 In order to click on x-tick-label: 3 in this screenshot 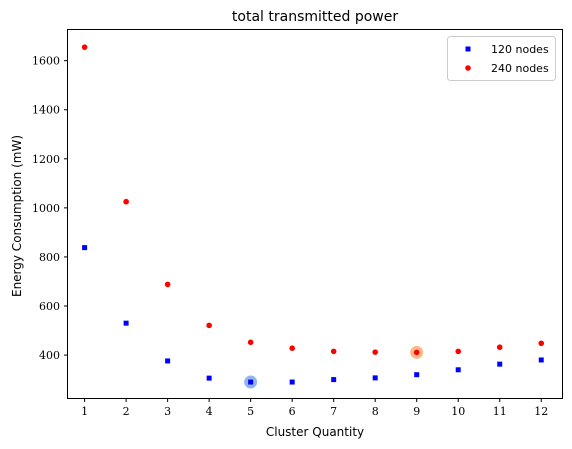, I will do `click(167, 411)`.